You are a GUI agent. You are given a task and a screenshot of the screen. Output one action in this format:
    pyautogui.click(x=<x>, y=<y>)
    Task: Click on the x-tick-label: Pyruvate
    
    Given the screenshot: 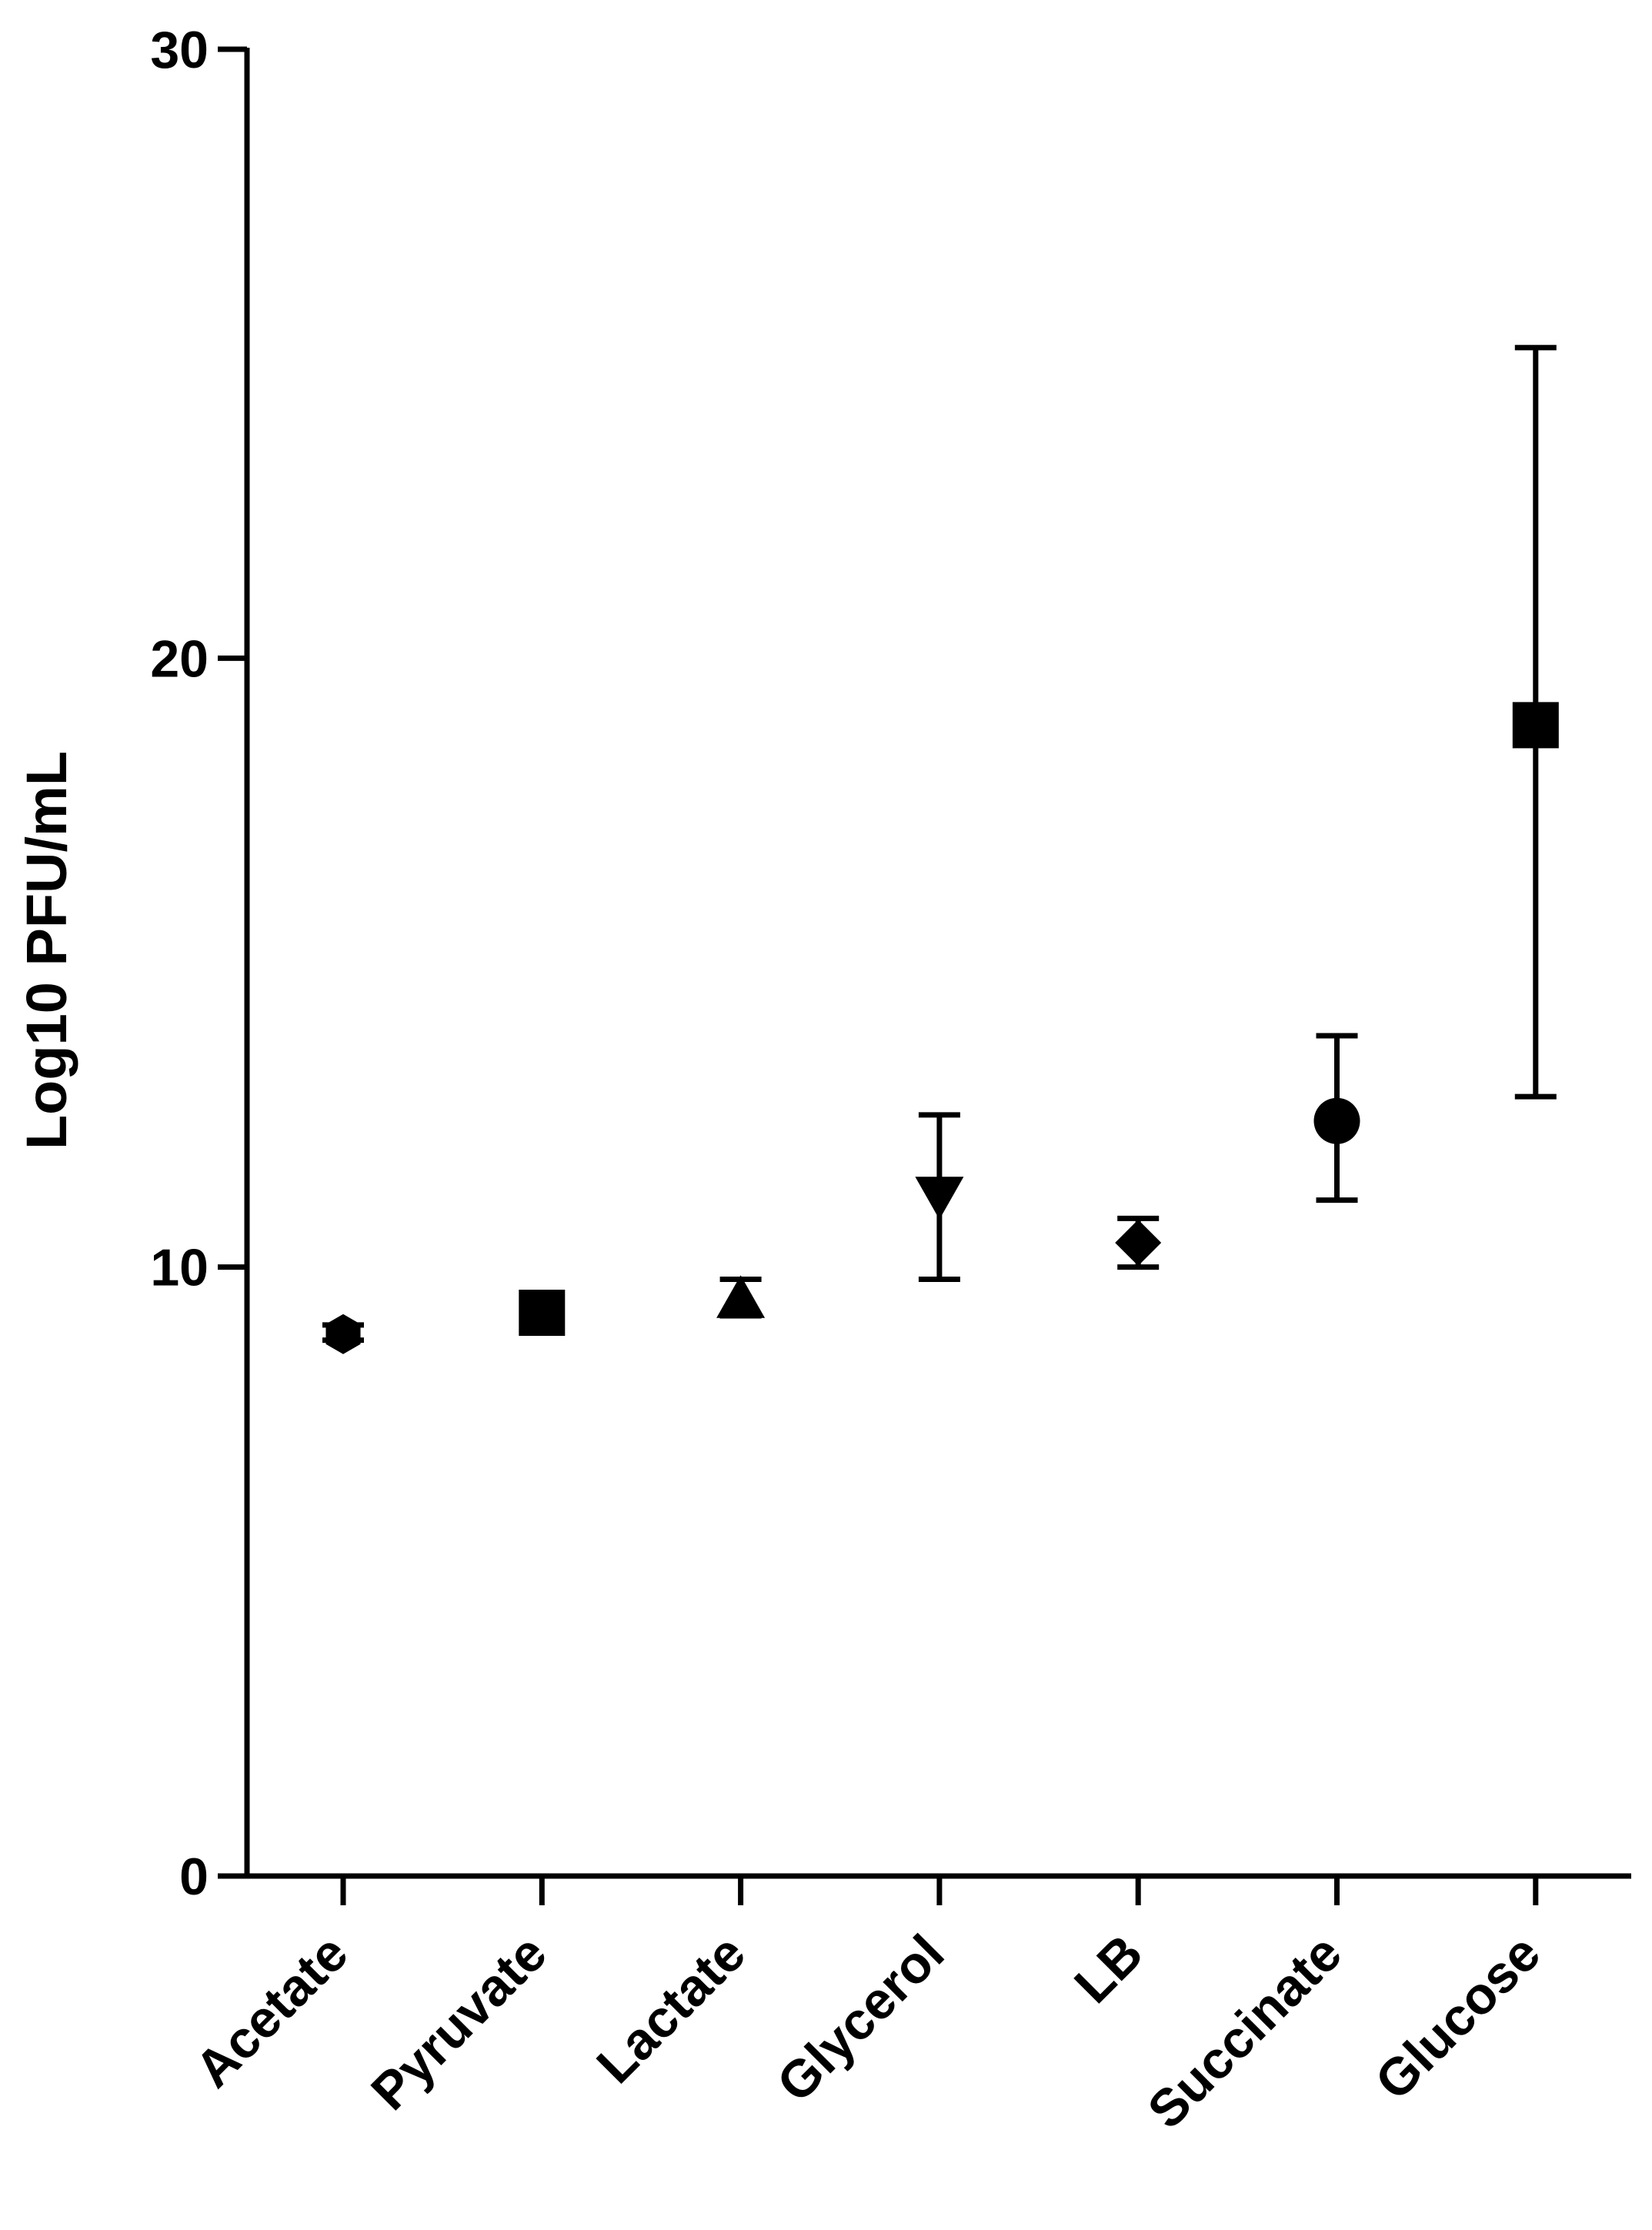 What is the action you would take?
    pyautogui.click(x=459, y=2023)
    